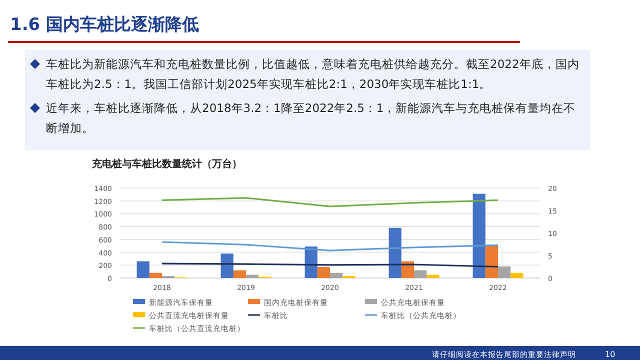 The height and width of the screenshot is (360, 640). I want to click on text: 10, so click(610, 354).